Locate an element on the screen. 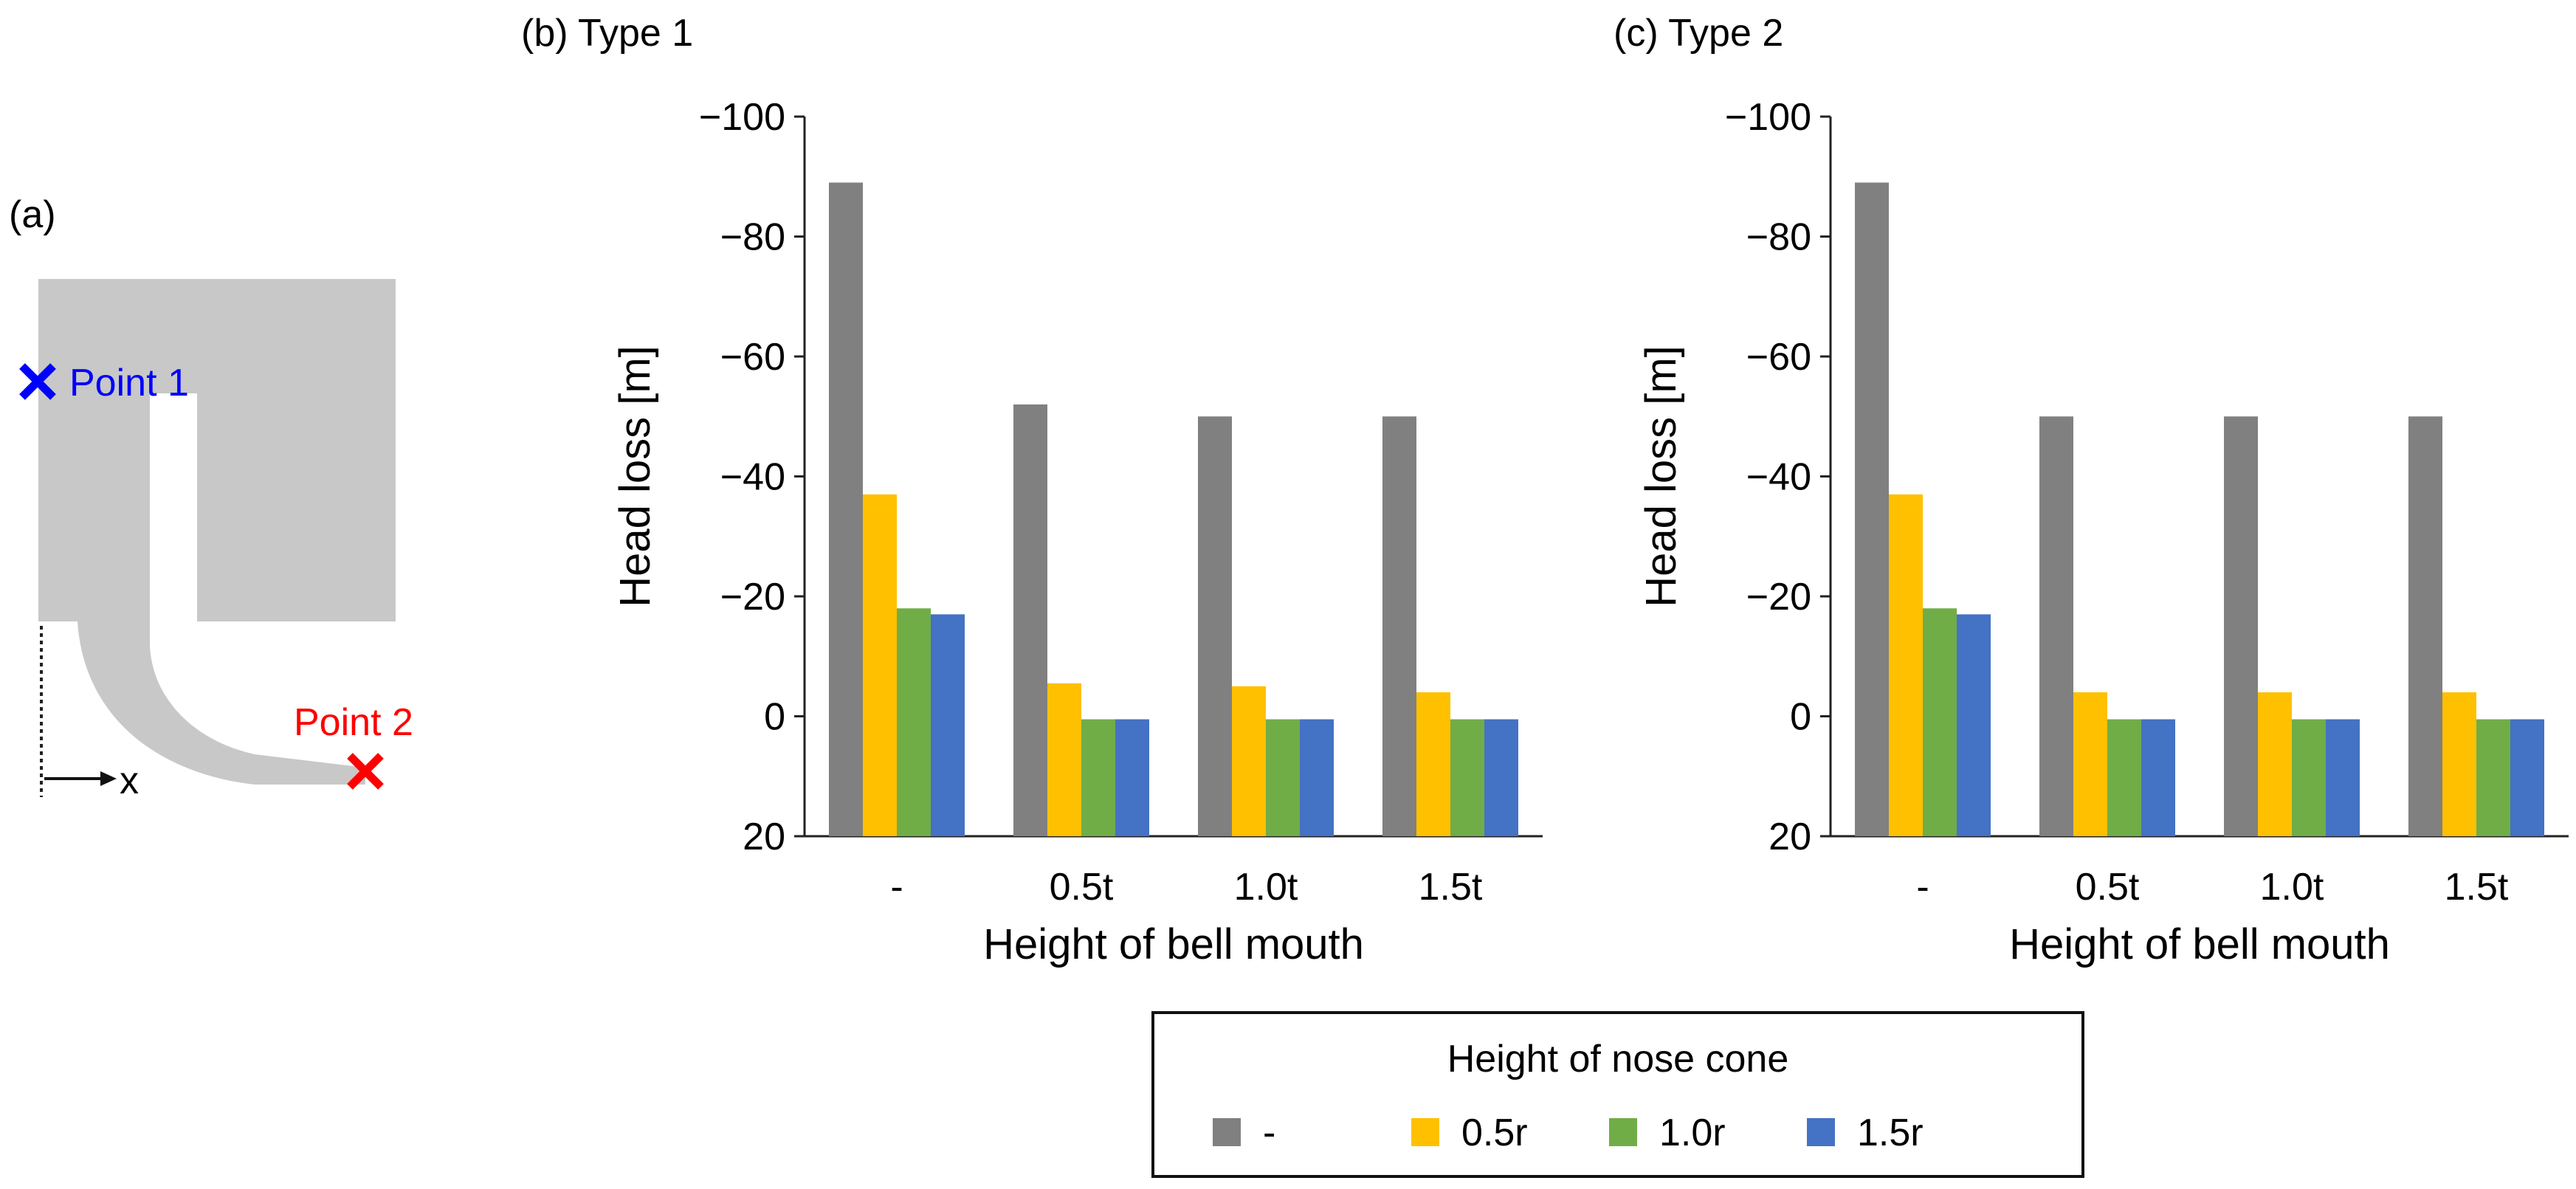  x-axis-label: x is located at coordinates (129, 781).